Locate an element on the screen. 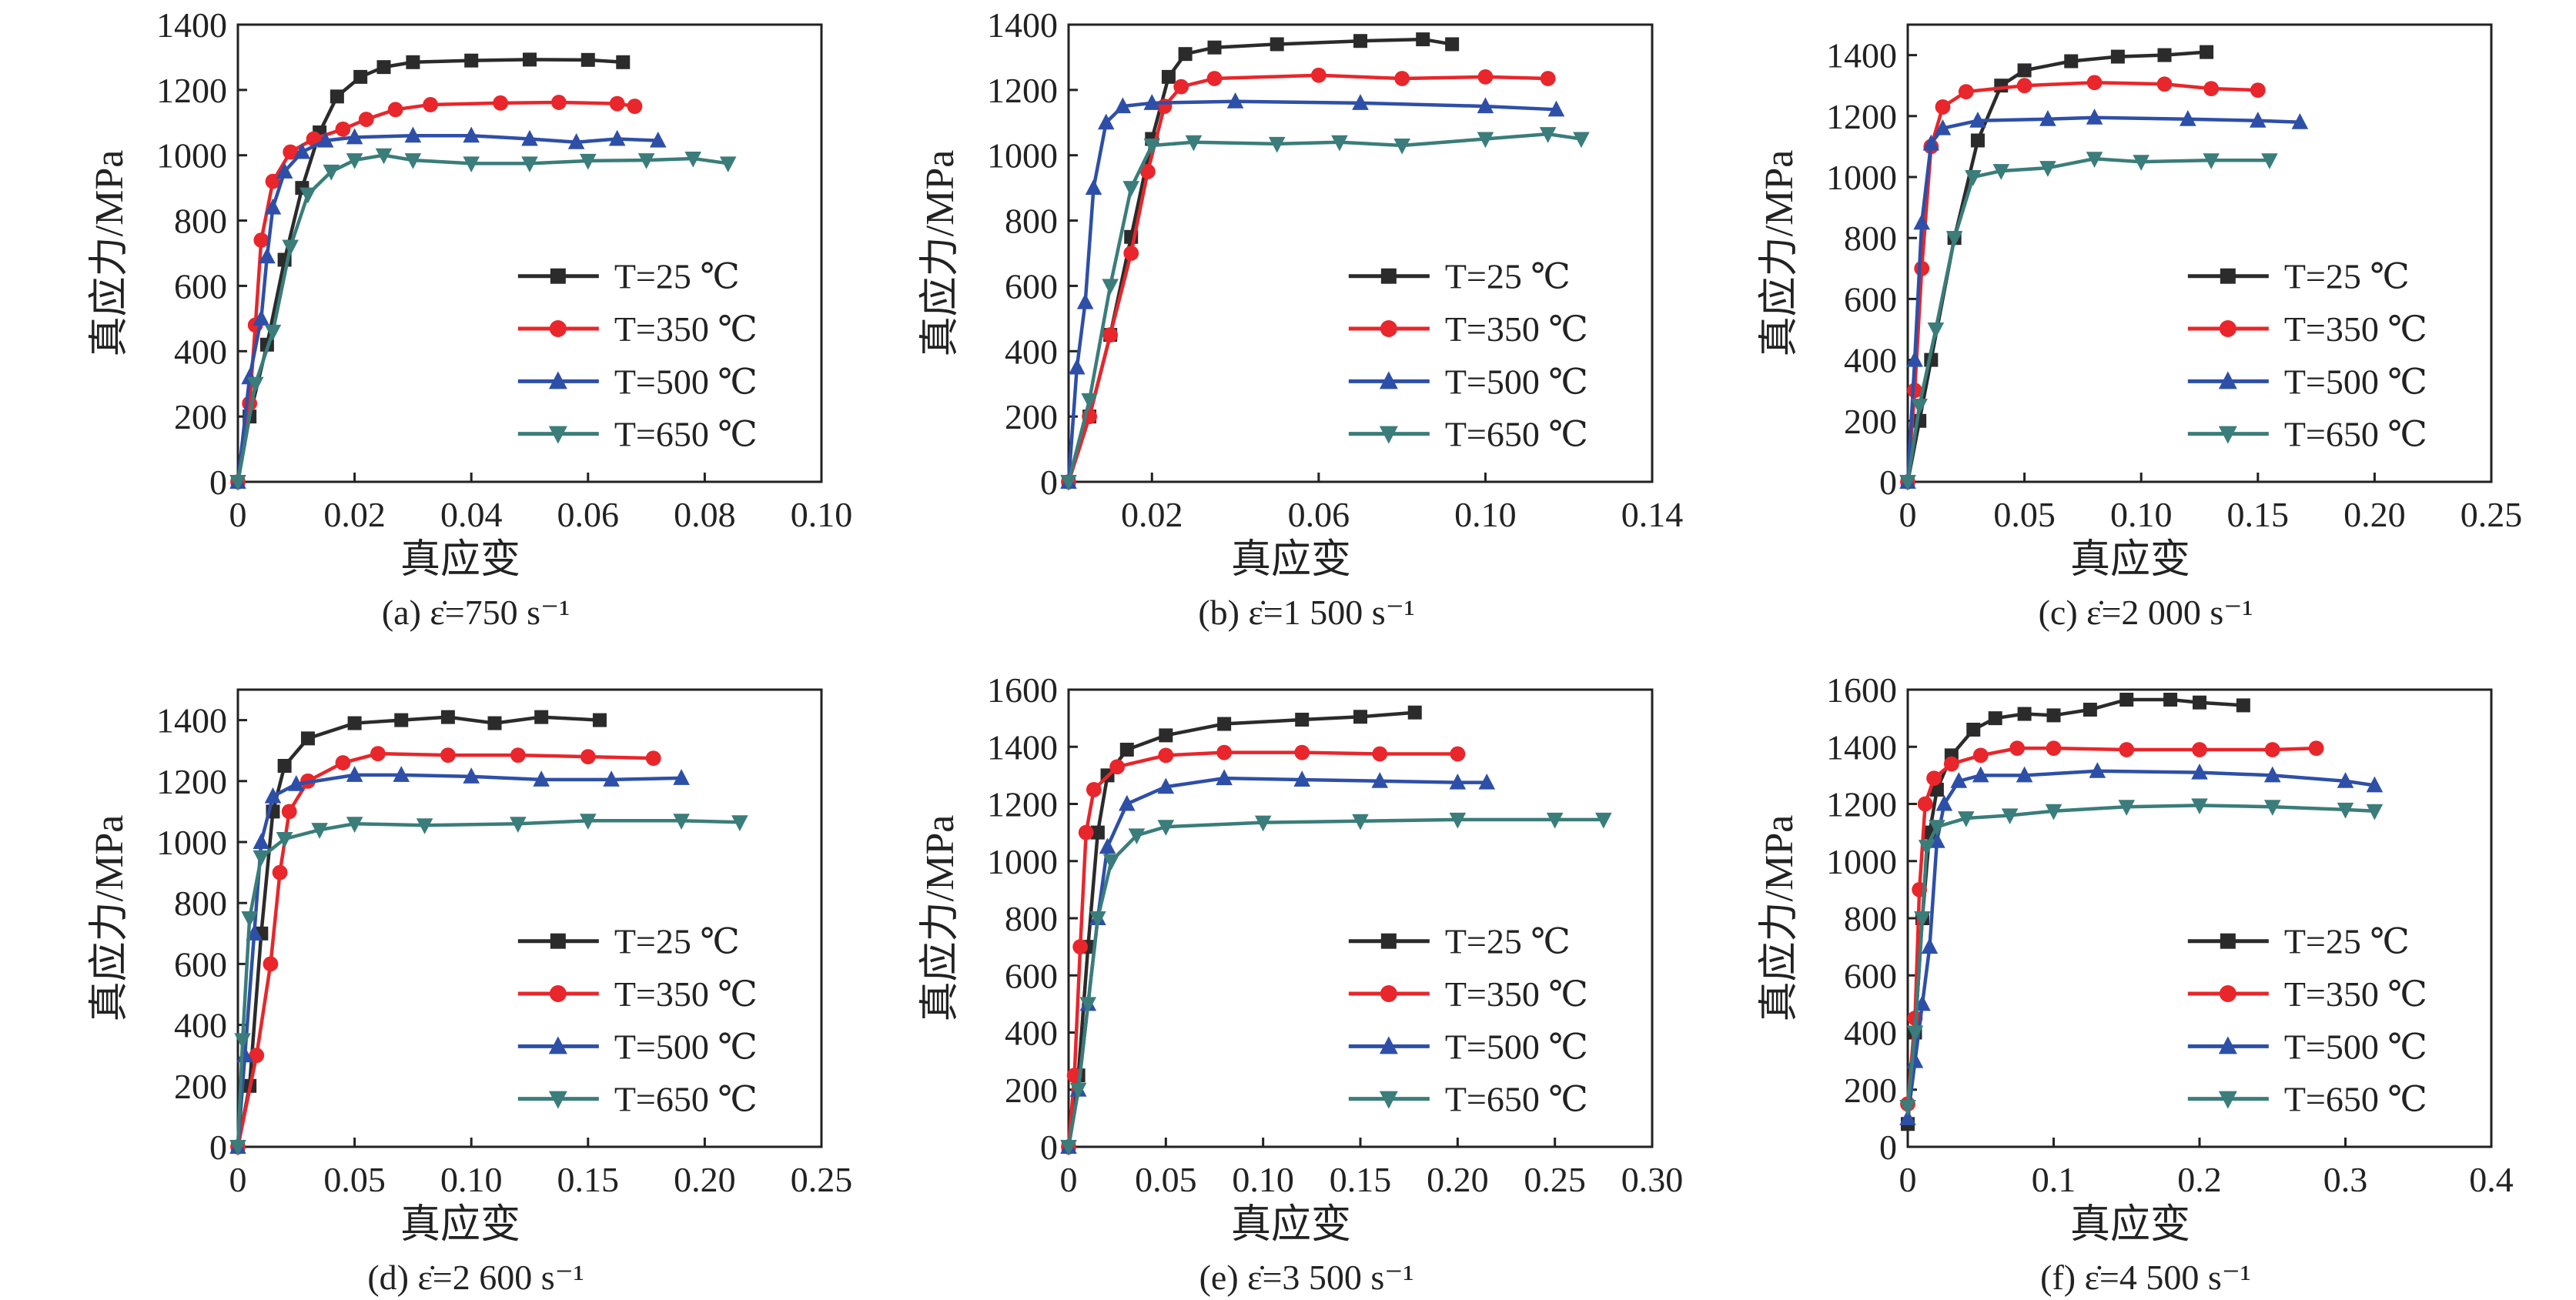  x-tick-label: 0 is located at coordinates (1069, 1179).